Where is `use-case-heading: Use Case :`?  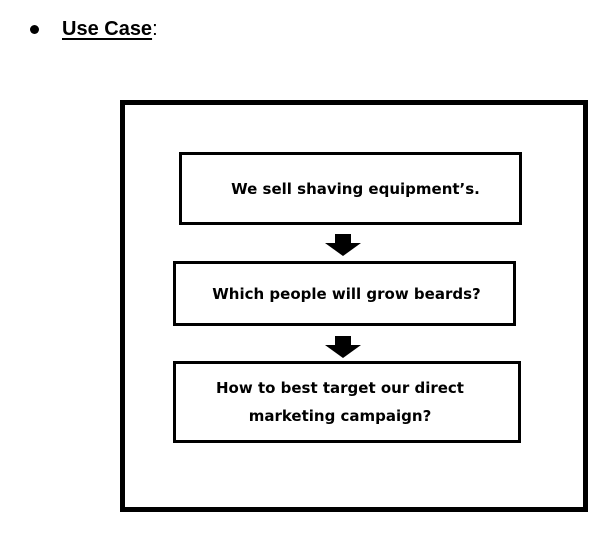
use-case-heading: Use Case : is located at coordinates (94, 29).